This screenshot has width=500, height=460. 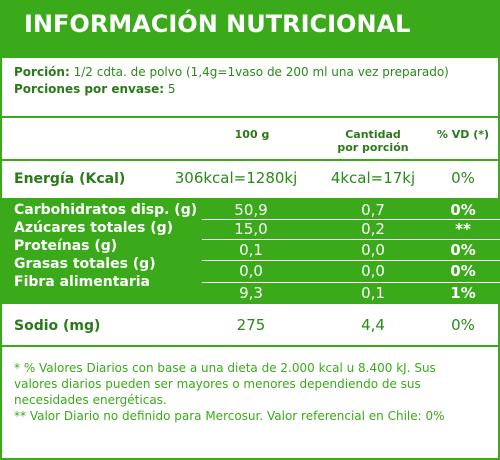 What do you see at coordinates (373, 250) in the screenshot?
I see `protein-portion: 0,0` at bounding box center [373, 250].